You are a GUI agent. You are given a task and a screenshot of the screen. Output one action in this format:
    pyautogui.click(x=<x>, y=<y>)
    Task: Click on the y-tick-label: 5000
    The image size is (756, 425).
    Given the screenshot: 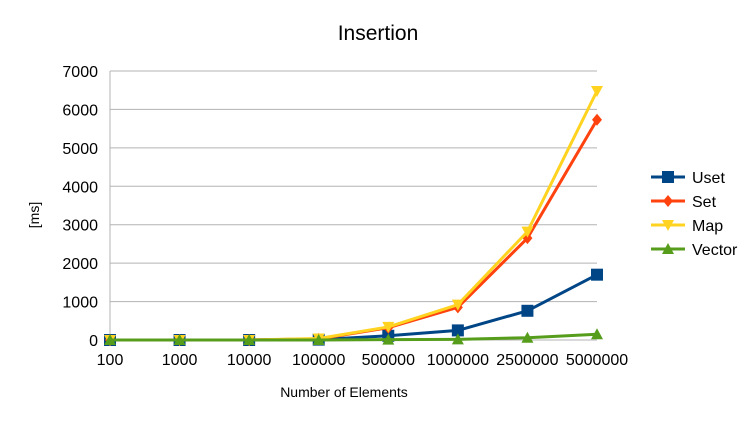 What is the action you would take?
    pyautogui.click(x=80, y=149)
    